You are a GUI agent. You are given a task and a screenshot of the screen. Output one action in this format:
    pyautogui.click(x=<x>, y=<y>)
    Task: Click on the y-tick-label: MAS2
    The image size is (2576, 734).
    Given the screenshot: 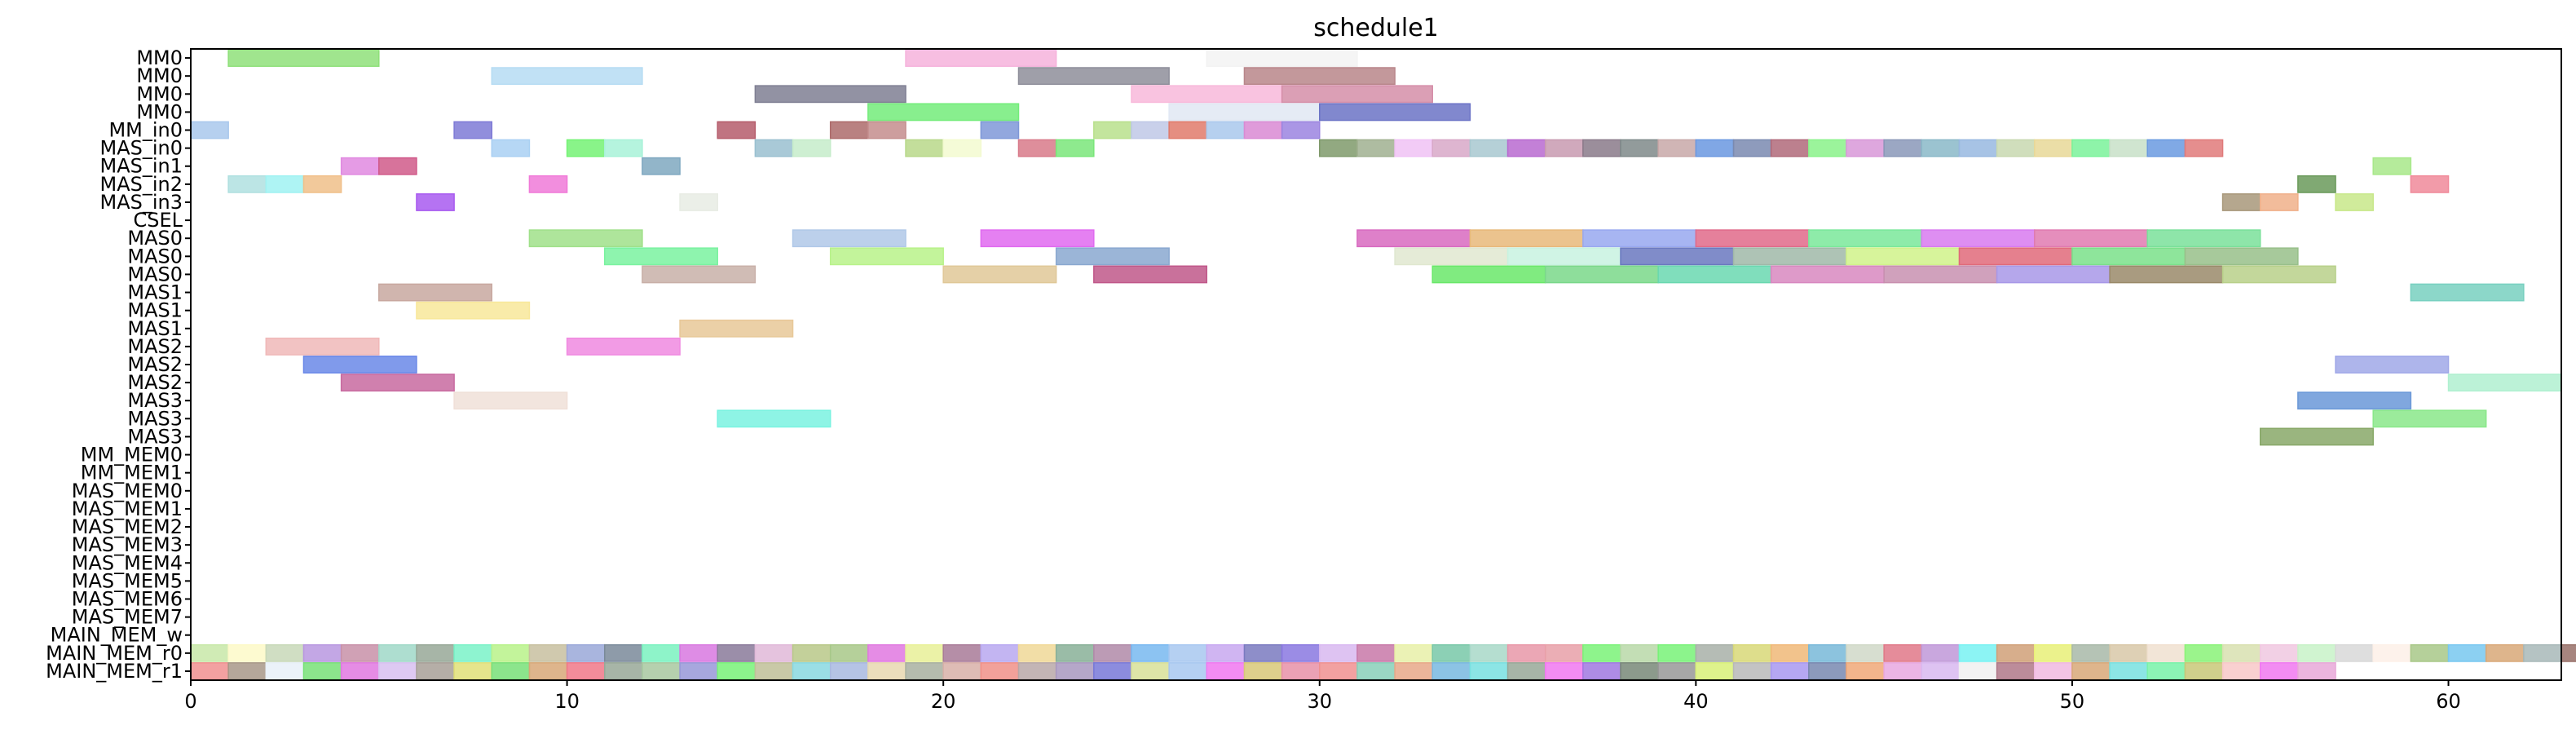 What is the action you would take?
    pyautogui.click(x=155, y=382)
    